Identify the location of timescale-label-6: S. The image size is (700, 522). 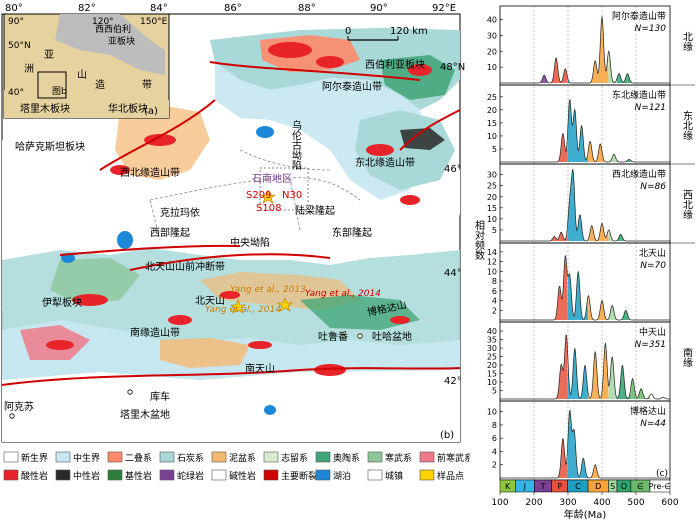
(612, 486).